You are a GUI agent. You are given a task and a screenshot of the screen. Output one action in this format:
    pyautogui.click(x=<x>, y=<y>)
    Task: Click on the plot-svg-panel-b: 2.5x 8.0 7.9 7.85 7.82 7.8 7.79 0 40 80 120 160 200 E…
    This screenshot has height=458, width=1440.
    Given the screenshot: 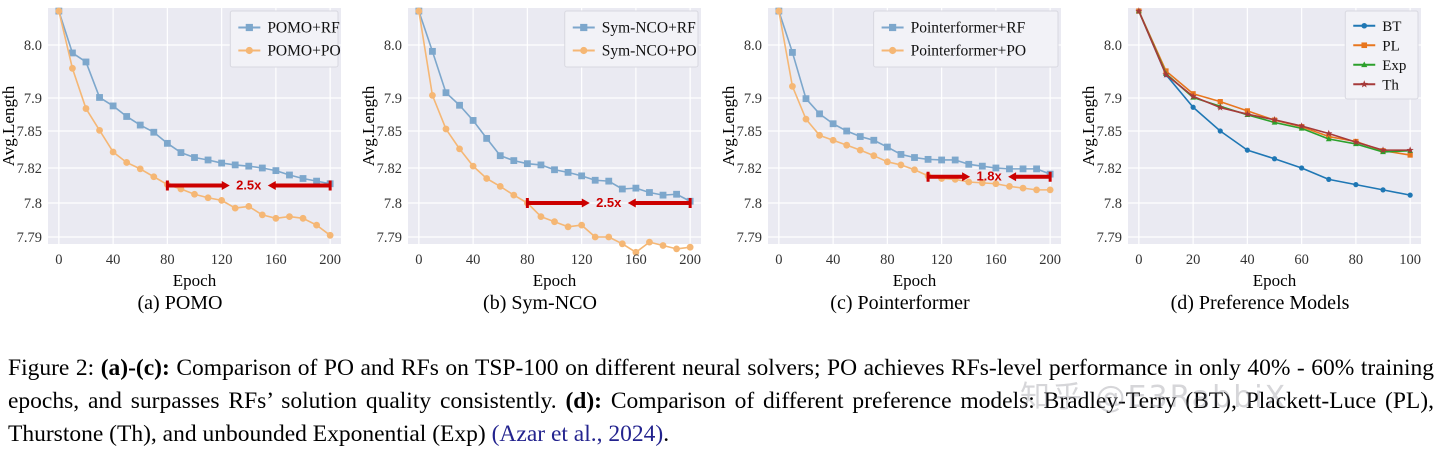 What is the action you would take?
    pyautogui.click(x=530, y=148)
    